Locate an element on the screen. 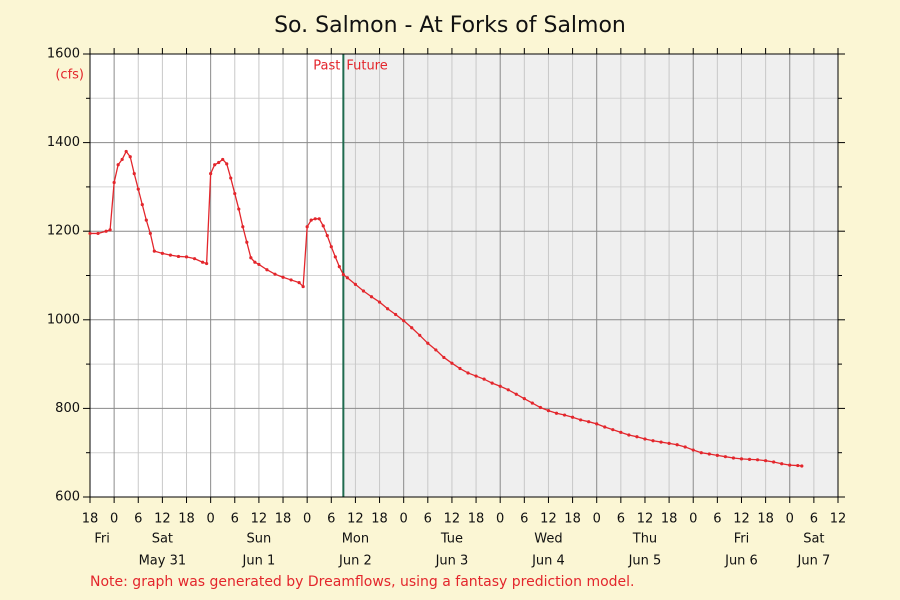 Image resolution: width=900 pixels, height=600 pixels. date-label: Jun 5 is located at coordinates (645, 561).